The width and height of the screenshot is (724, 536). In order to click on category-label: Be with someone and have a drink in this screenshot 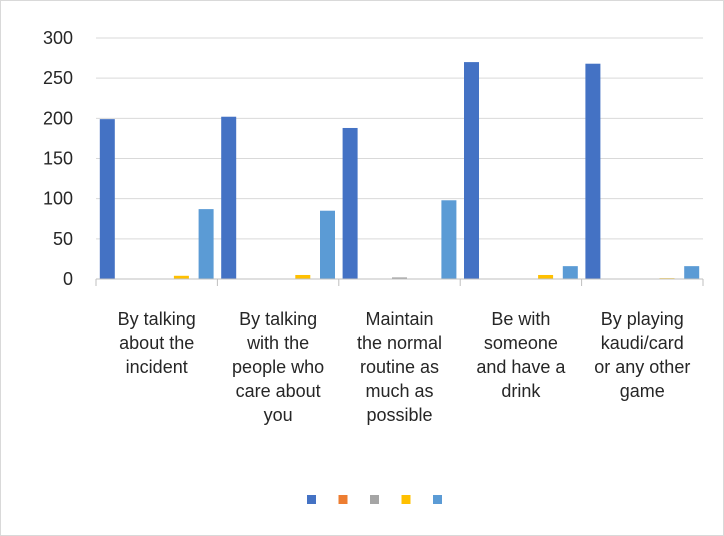, I will do `click(521, 355)`.